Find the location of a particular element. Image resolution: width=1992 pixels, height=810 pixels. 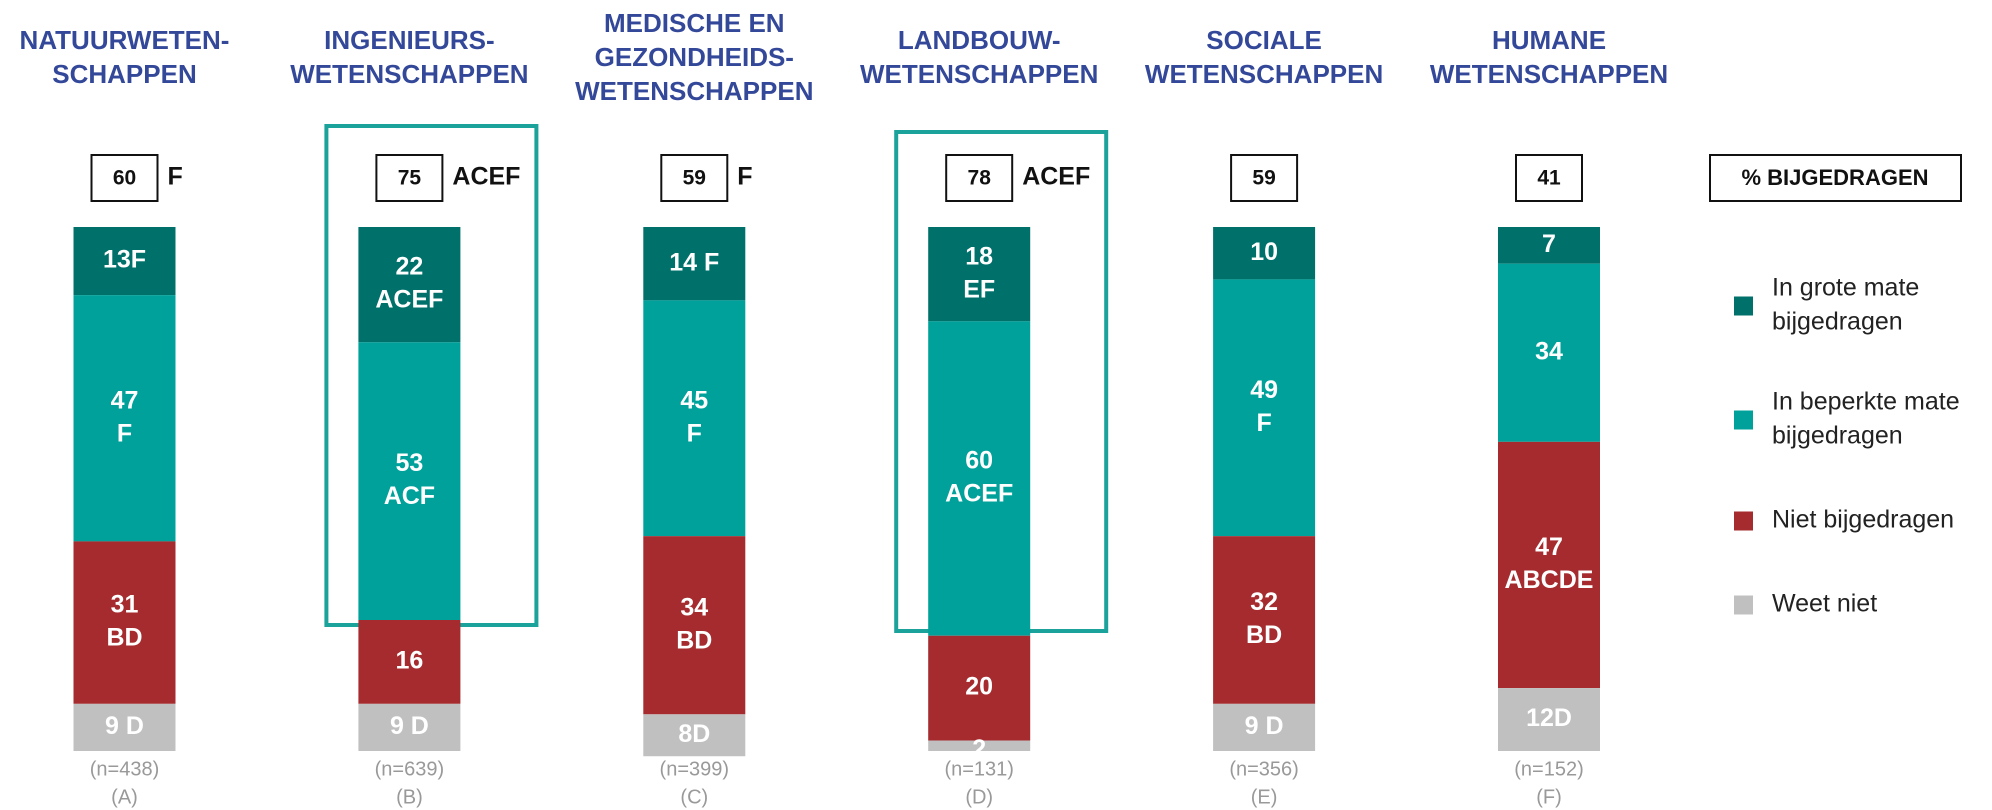

value-label: ABCDE is located at coordinates (1549, 580).